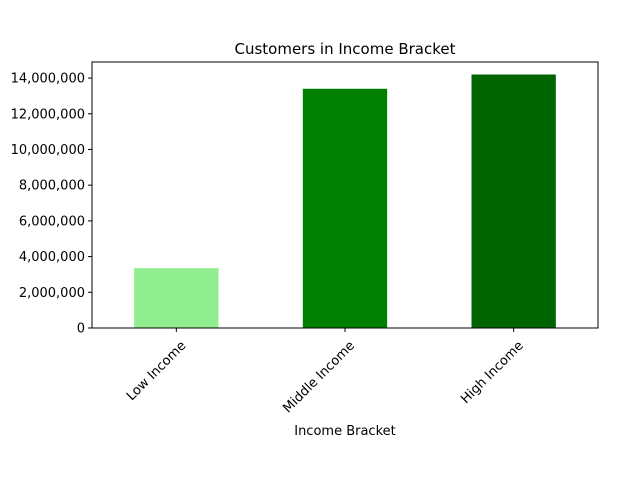  Describe the element at coordinates (52, 257) in the screenshot. I see `y-tick-label: 4,000,000` at that location.